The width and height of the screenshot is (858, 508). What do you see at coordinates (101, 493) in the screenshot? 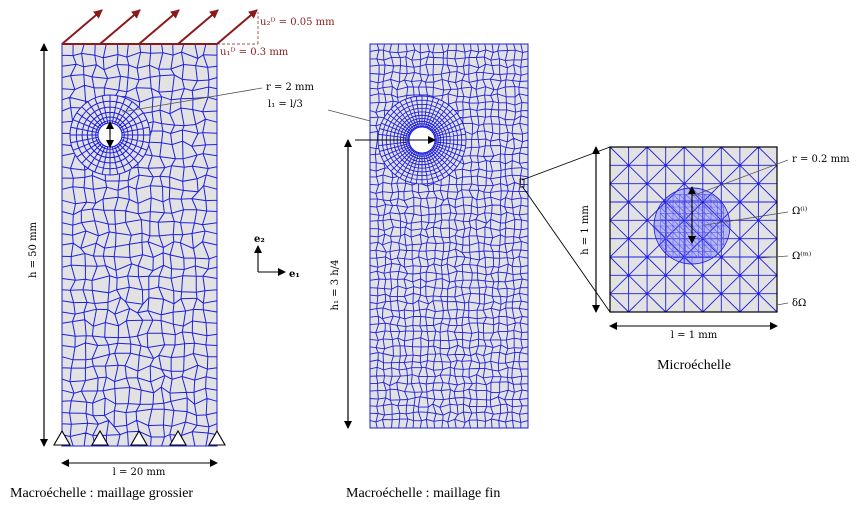
I see `caption-coarse: Macroéchelle : maillage grossier` at bounding box center [101, 493].